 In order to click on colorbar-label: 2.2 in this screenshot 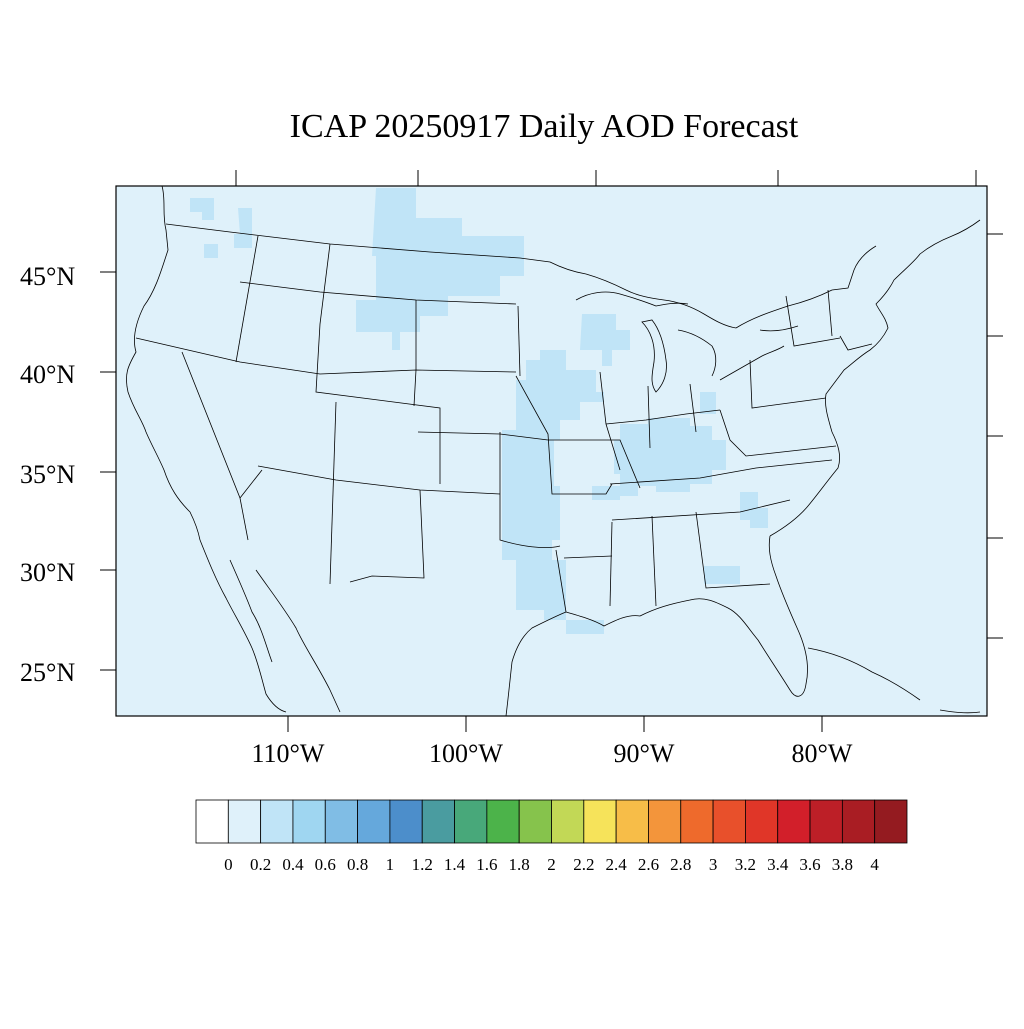, I will do `click(583, 864)`.